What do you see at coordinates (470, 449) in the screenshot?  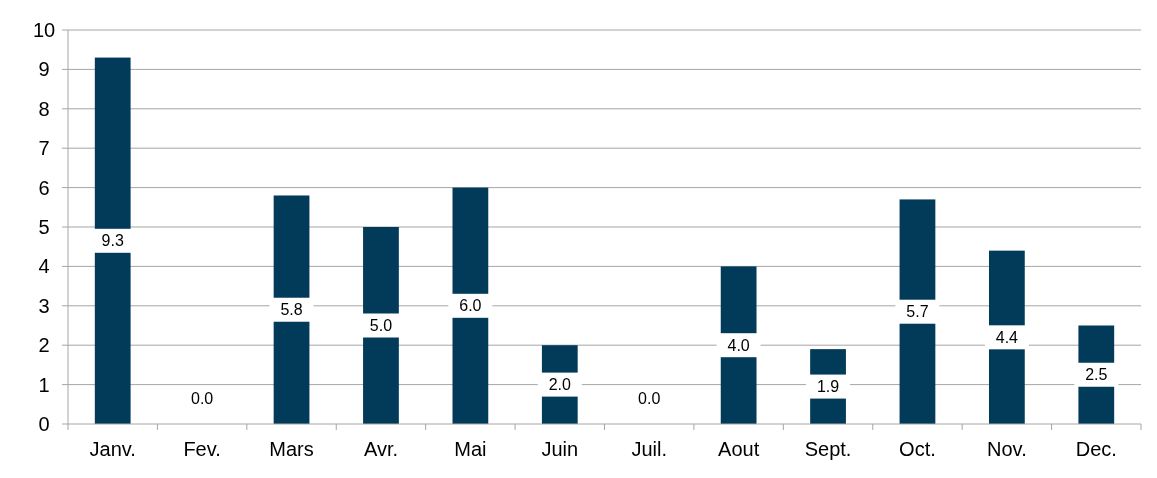 I see `x-tick-label: Mai` at bounding box center [470, 449].